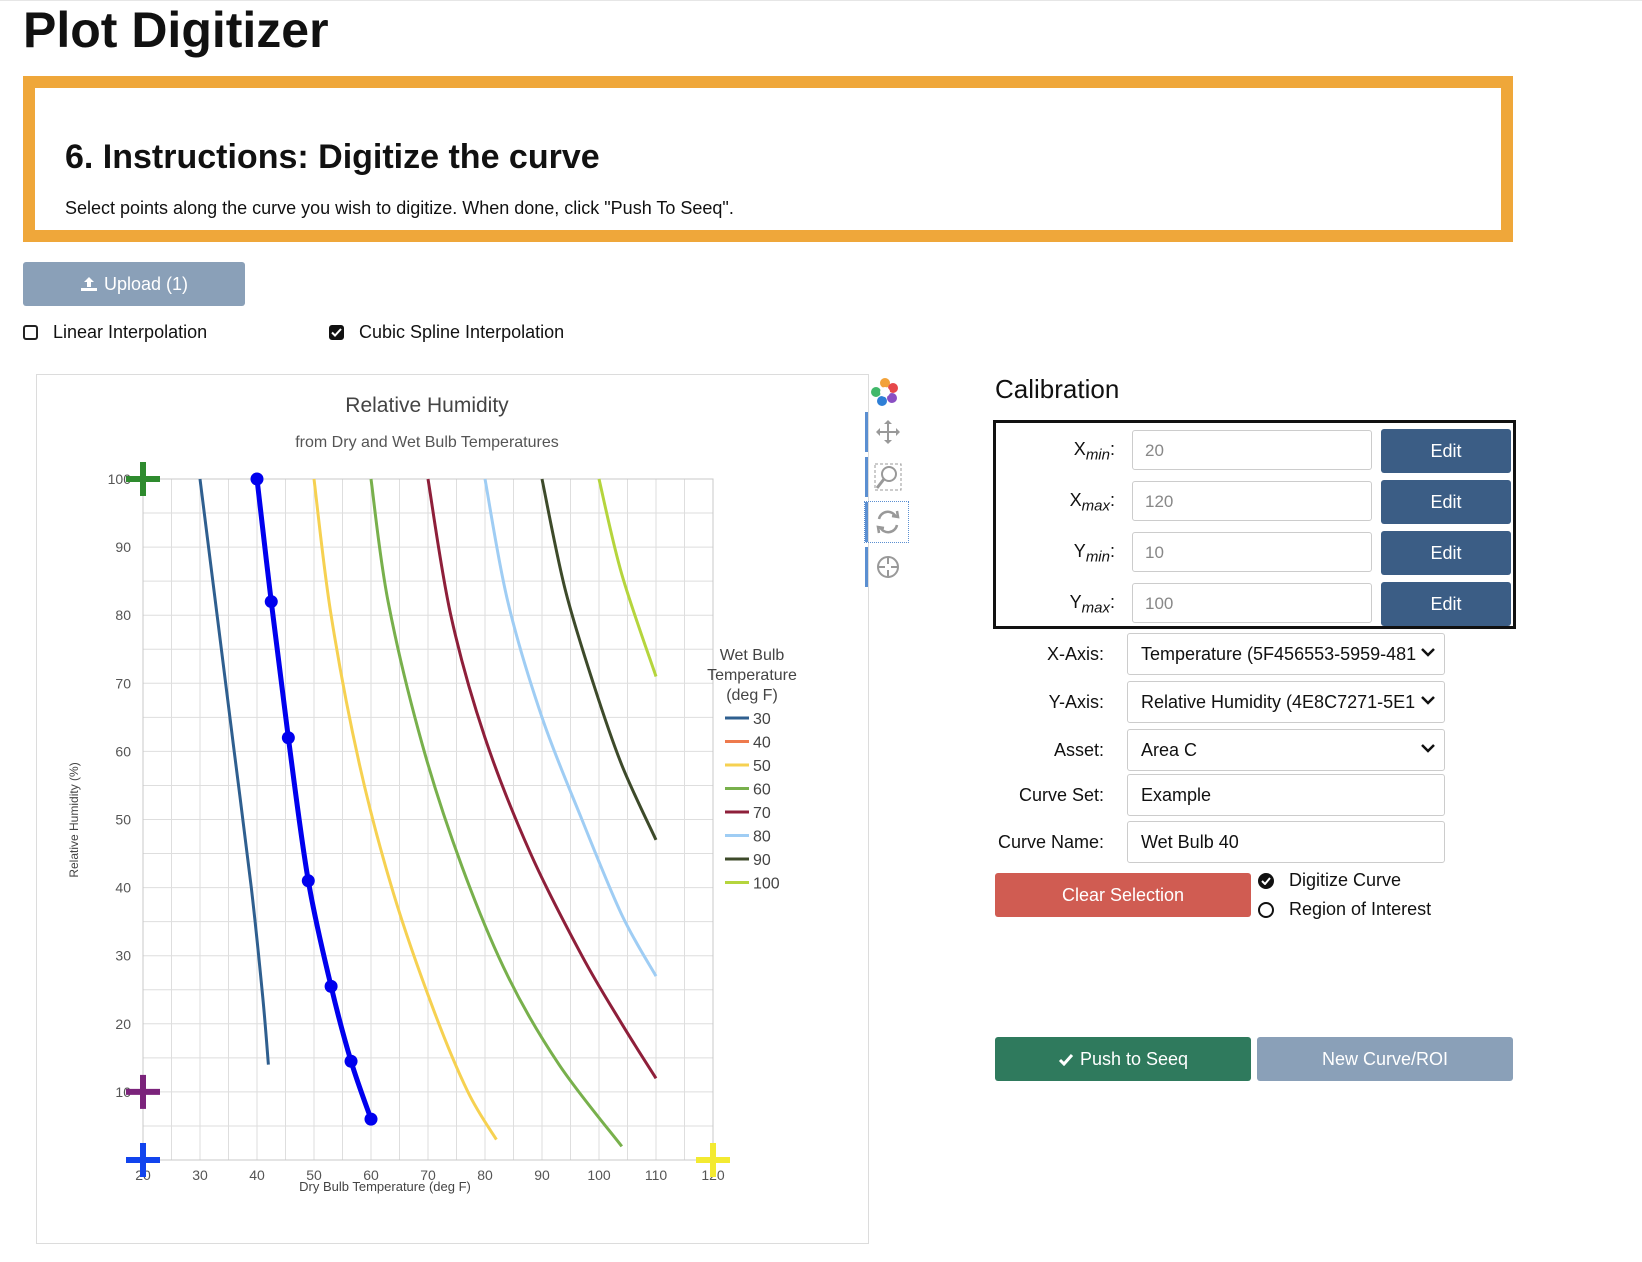 This screenshot has height=1262, width=1642. What do you see at coordinates (1266, 909) in the screenshot?
I see `region-of-interest-radio` at bounding box center [1266, 909].